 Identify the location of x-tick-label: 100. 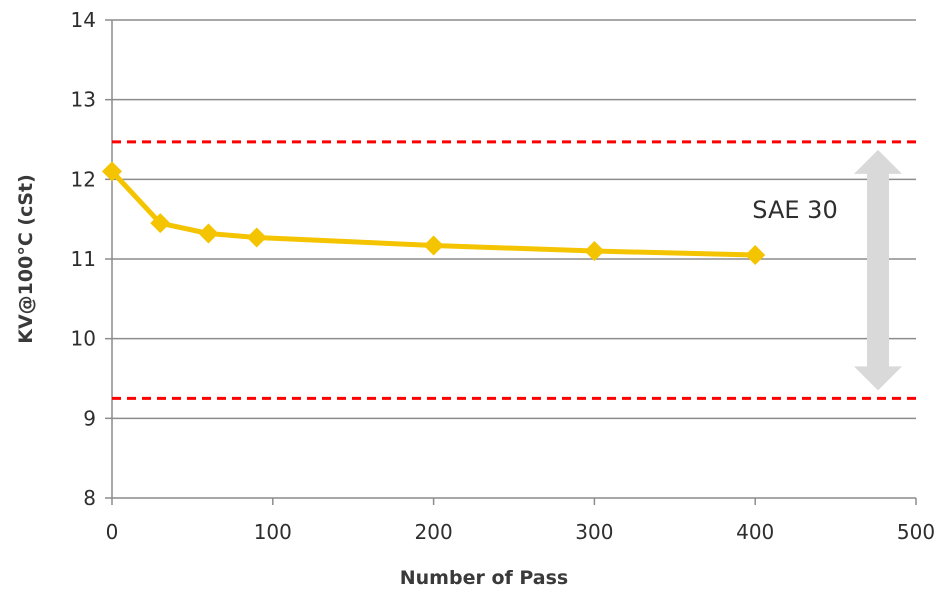
(273, 532).